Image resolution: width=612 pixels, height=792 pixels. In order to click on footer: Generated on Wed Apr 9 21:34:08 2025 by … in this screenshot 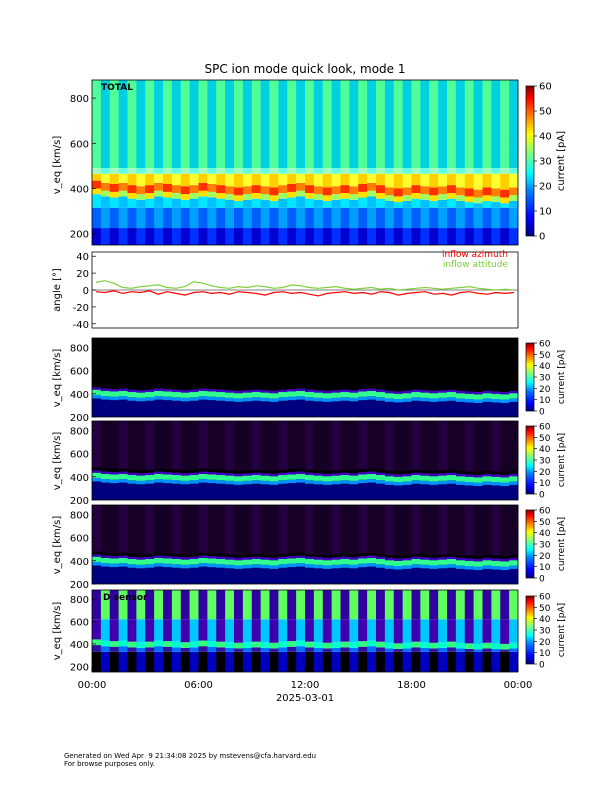, I will do `click(190, 760)`.